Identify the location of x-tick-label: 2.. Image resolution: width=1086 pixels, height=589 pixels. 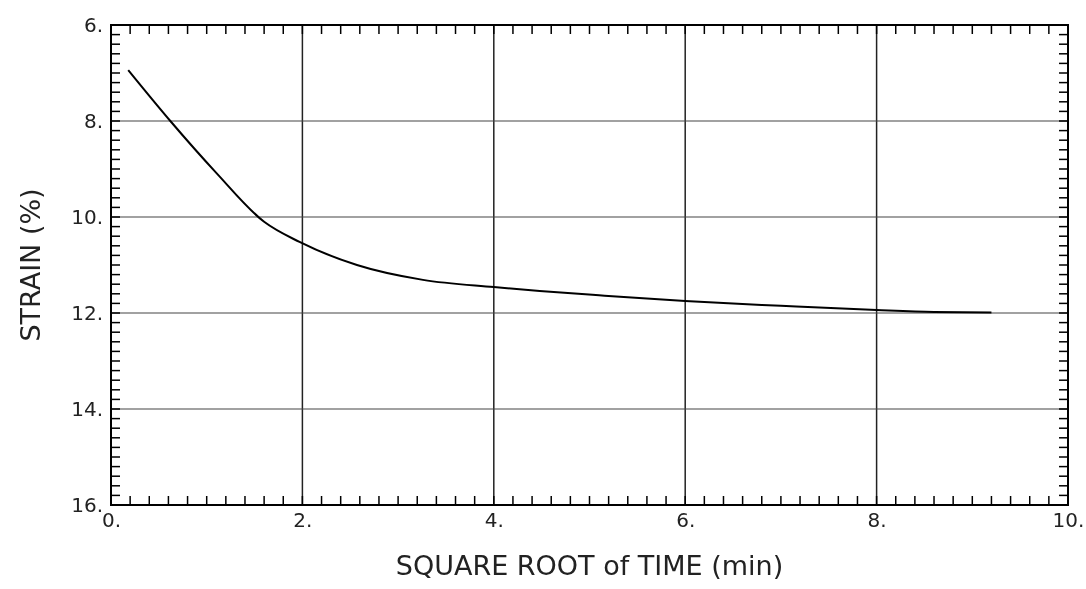
(303, 520).